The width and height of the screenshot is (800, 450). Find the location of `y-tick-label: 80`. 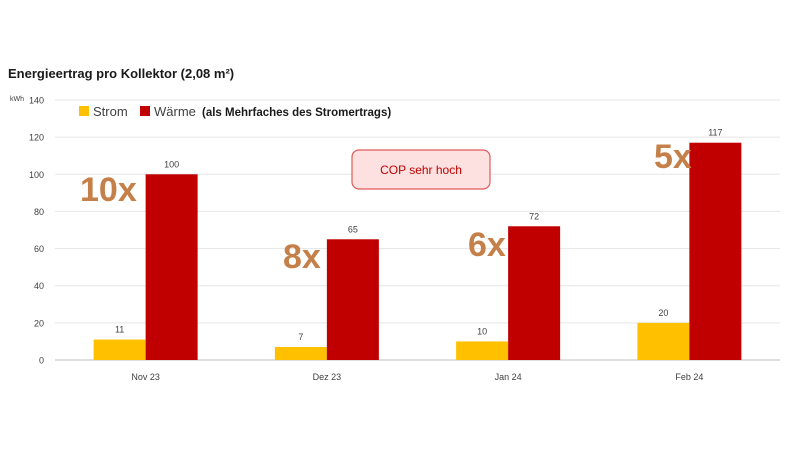

y-tick-label: 80 is located at coordinates (39, 212).